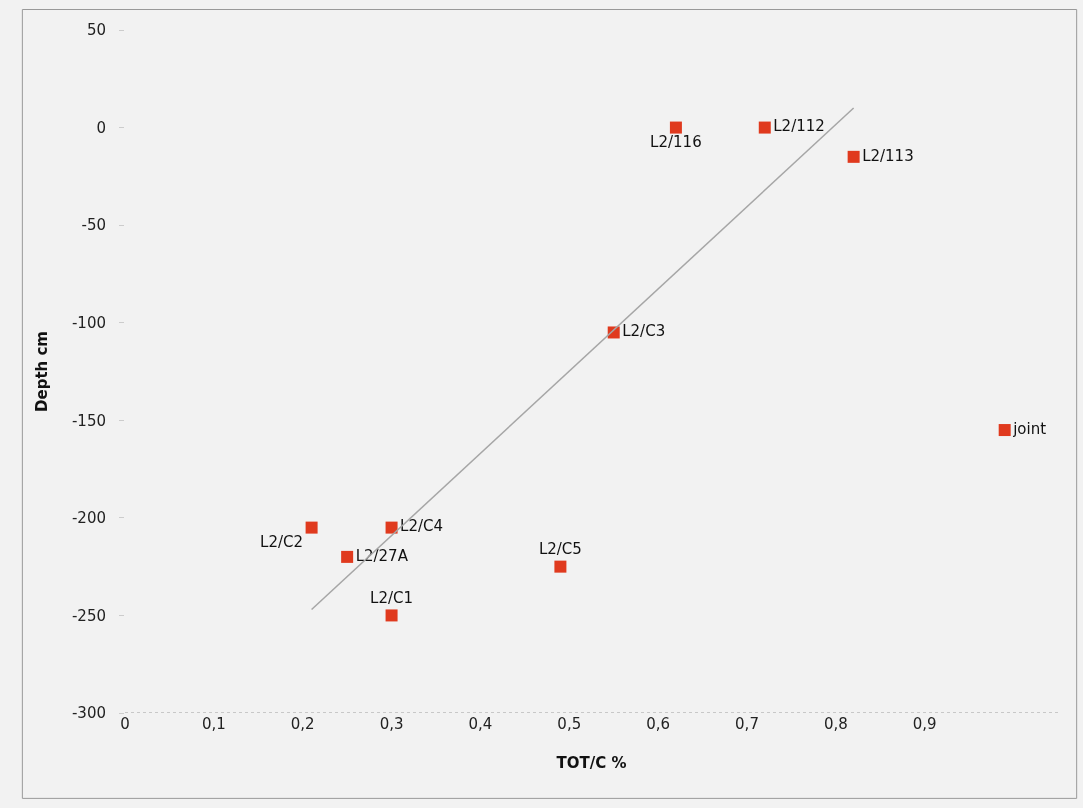 Image resolution: width=1083 pixels, height=808 pixels. I want to click on x-tick-label: 0,9, so click(924, 724).